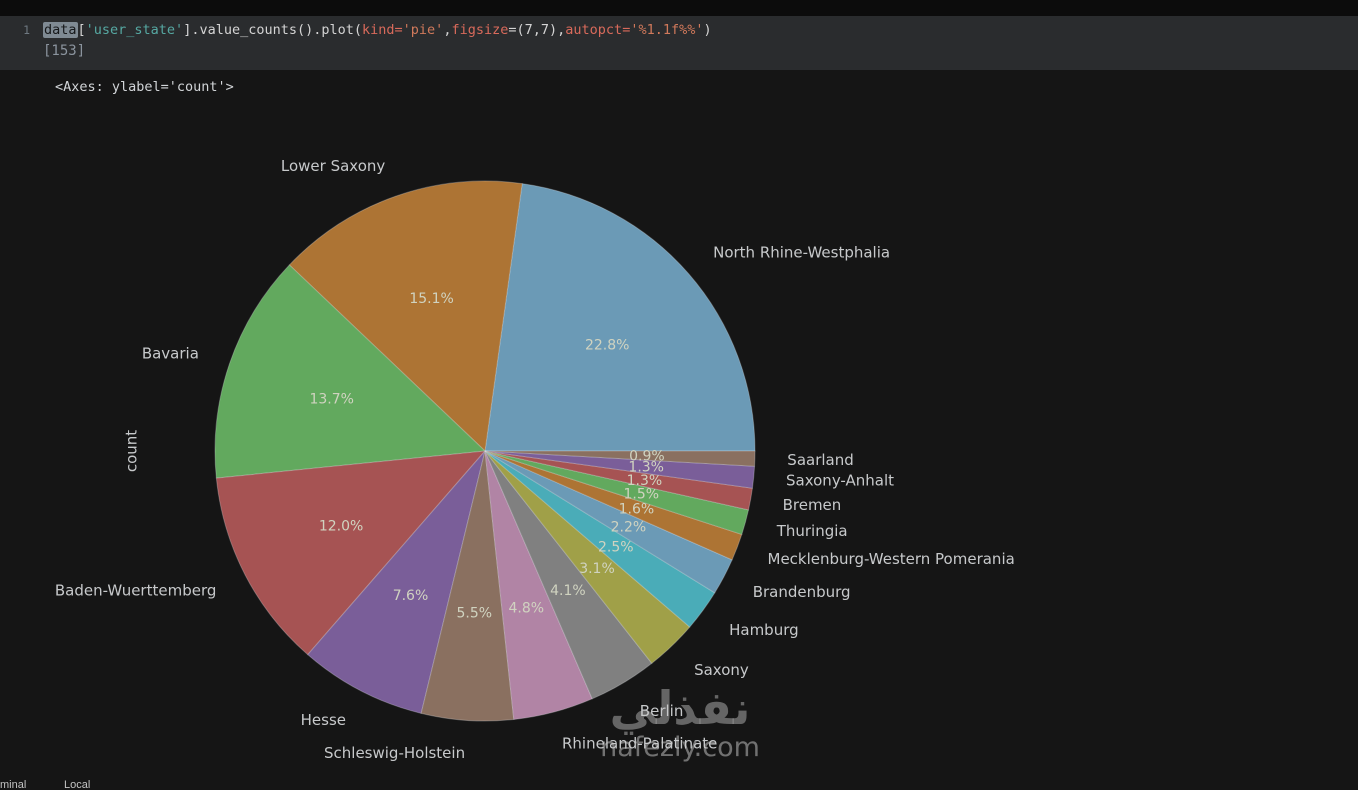 The width and height of the screenshot is (1358, 790). I want to click on pie-slice-baden-wuerttemberg, so click(351, 553).